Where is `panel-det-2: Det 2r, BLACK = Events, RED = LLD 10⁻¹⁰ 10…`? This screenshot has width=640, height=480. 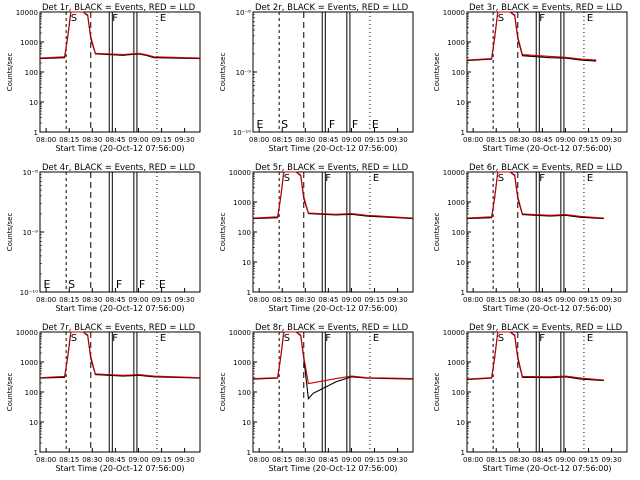 panel-det-2: Det 2r, BLACK = Events, RED = LLD 10⁻¹⁰ 10… is located at coordinates (316, 78).